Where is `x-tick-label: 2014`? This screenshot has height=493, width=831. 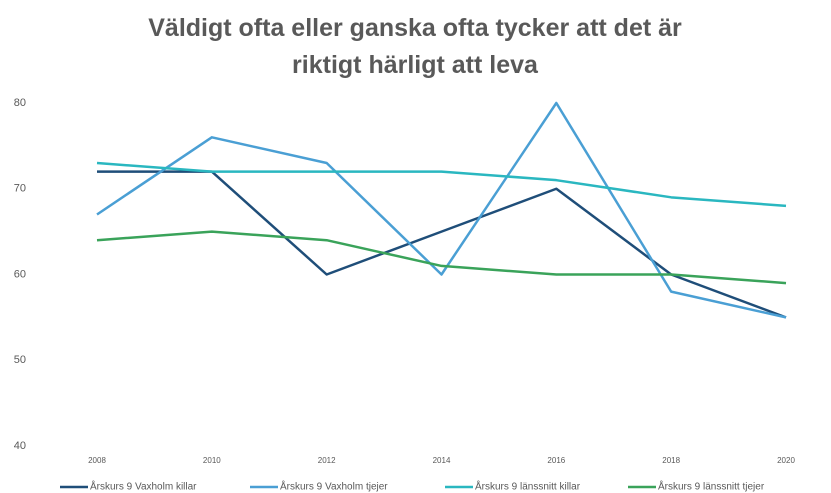 x-tick-label: 2014 is located at coordinates (442, 460).